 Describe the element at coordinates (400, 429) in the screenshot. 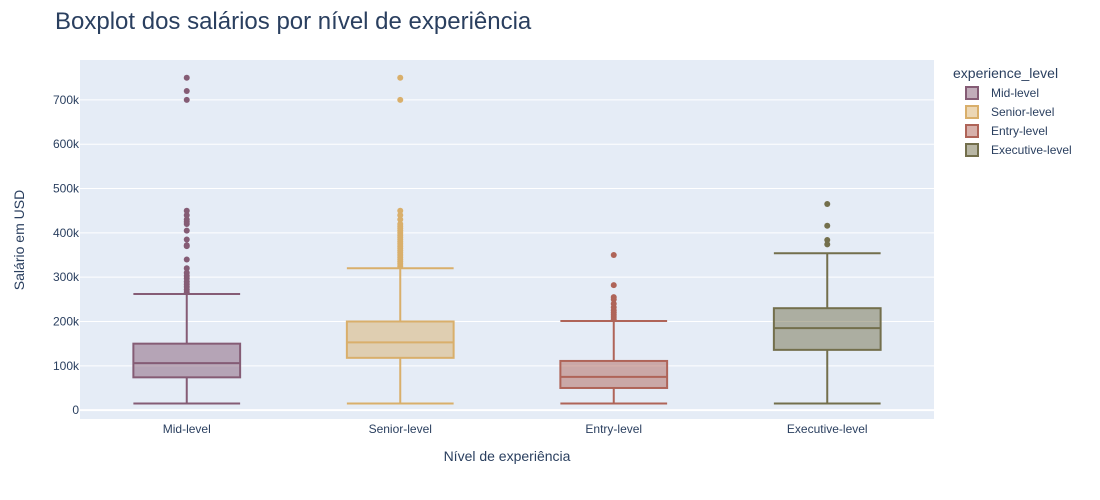

I see `x-tick-label: Senior-level` at that location.